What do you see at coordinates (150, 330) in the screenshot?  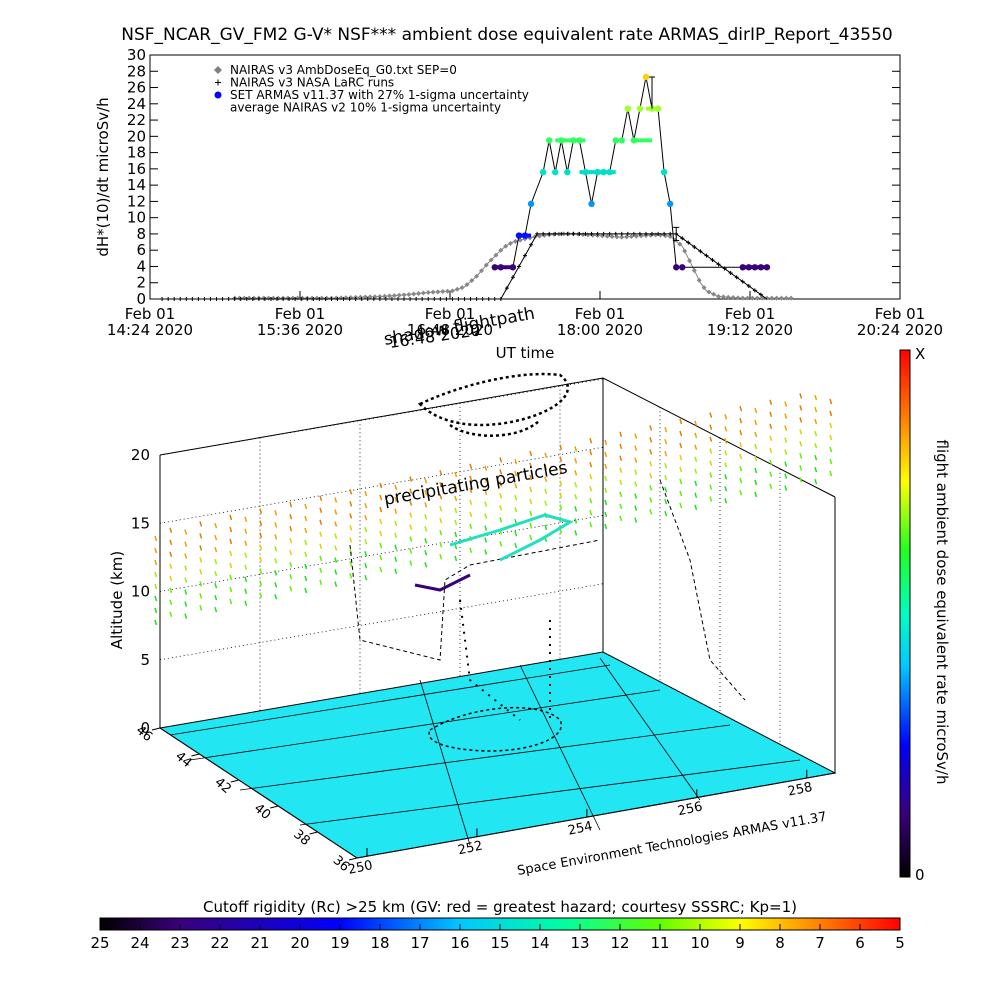 I see `x-tick-label-time: 14:24 2020` at bounding box center [150, 330].